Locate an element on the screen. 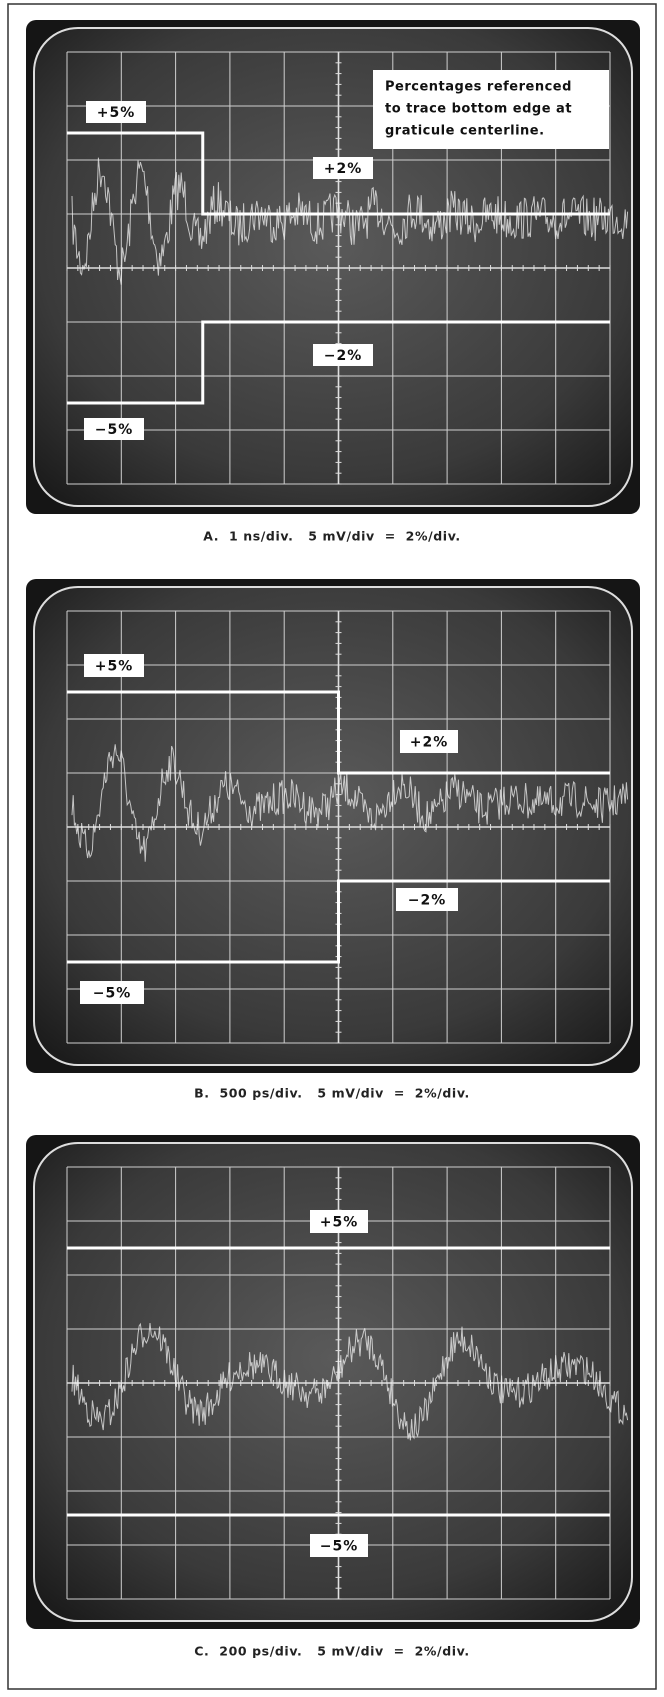 This screenshot has width=664, height=1697. figure-caption: A. 1 ns/div. 5 mV/div = 2%/div. is located at coordinates (332, 536).